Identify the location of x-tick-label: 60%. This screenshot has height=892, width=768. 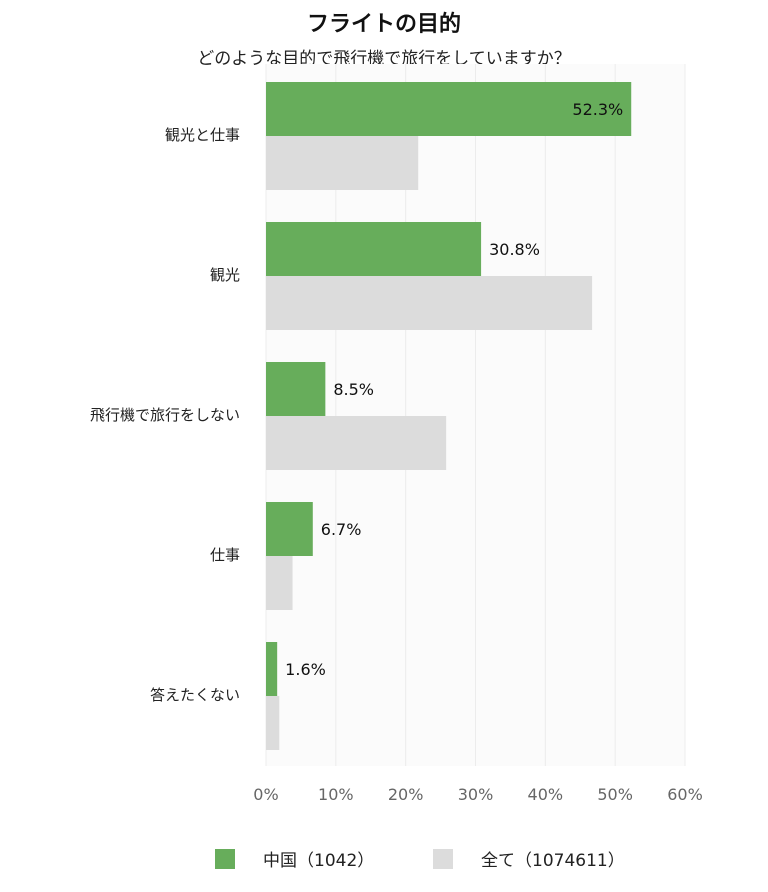
(685, 794).